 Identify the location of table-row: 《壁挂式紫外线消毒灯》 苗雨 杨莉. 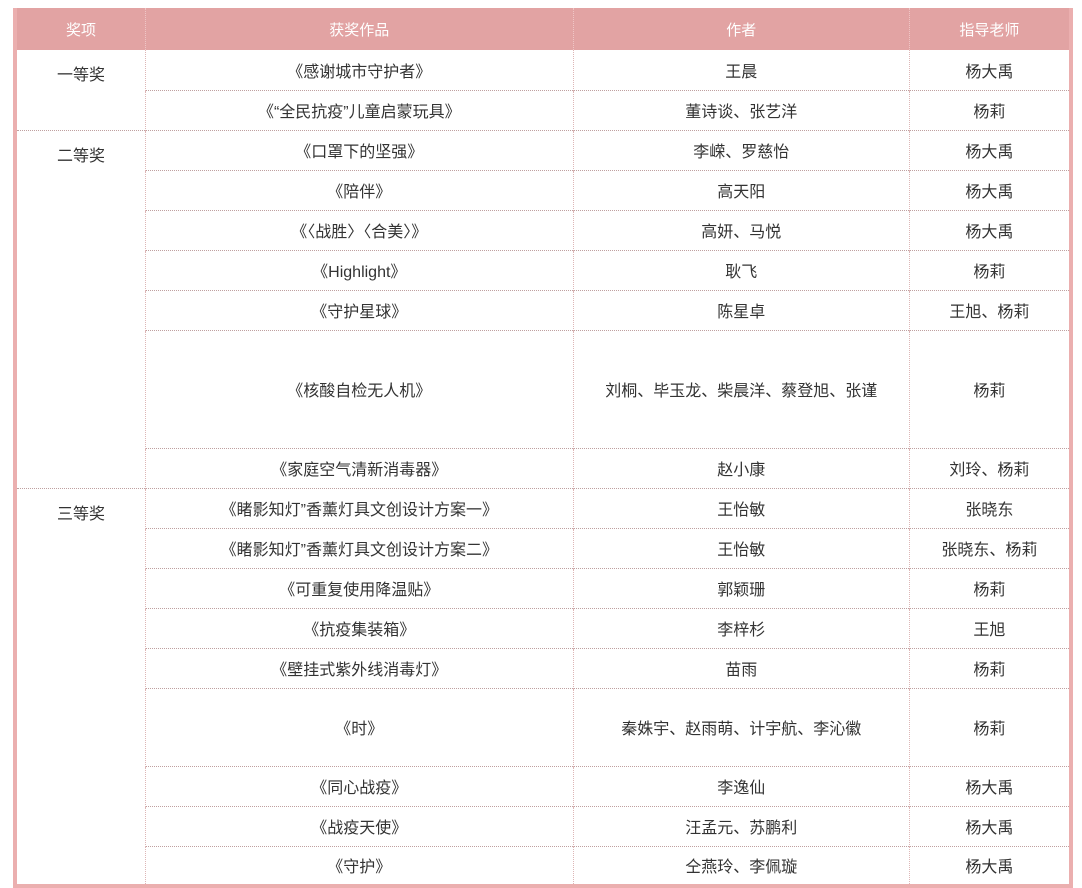
(543, 667).